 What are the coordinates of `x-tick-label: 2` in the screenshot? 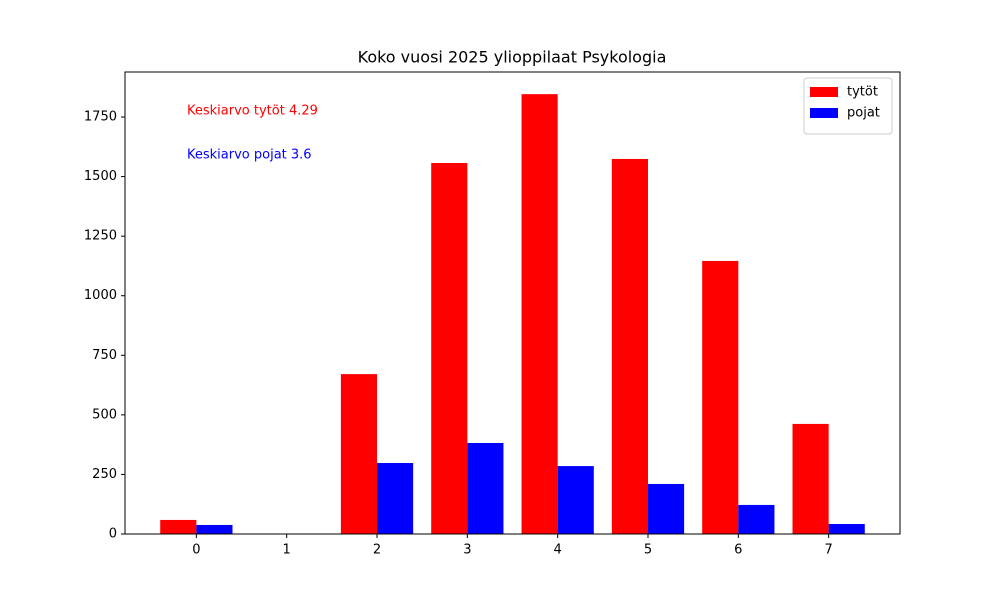 It's located at (377, 550).